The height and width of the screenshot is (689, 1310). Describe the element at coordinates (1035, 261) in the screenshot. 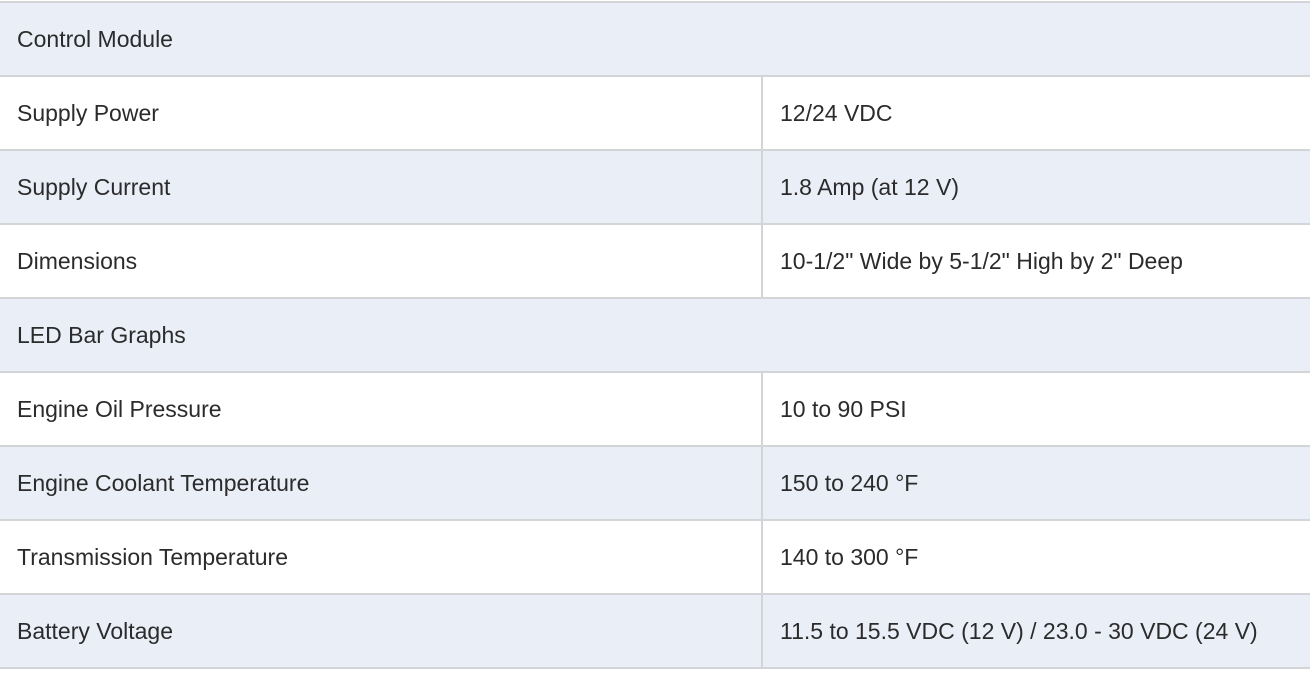

I see `spec-value: 10-1/2" Wide by 5-1/2" High by 2" Deep` at that location.